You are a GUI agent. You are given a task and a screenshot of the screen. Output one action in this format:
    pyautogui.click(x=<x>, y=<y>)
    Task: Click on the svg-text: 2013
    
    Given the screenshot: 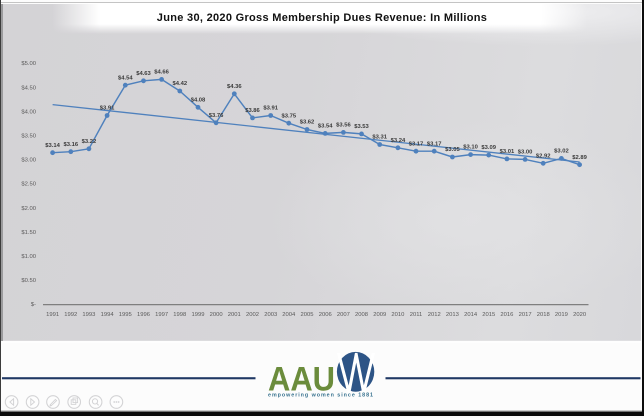 What is the action you would take?
    pyautogui.click(x=452, y=315)
    